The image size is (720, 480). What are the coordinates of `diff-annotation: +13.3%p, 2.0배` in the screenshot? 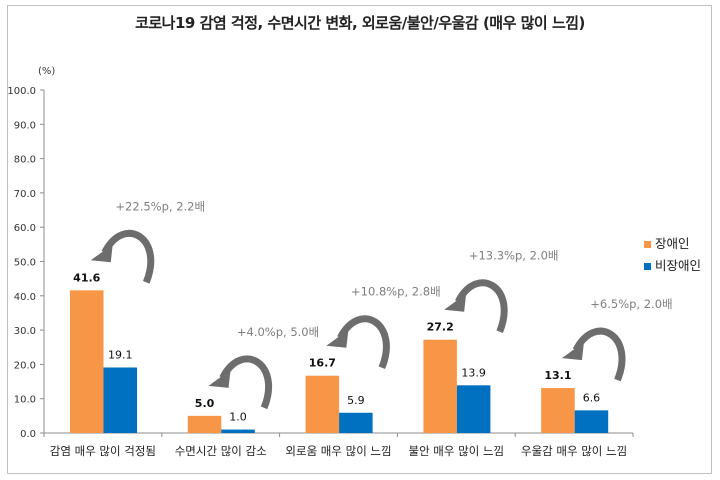 It's located at (514, 256).